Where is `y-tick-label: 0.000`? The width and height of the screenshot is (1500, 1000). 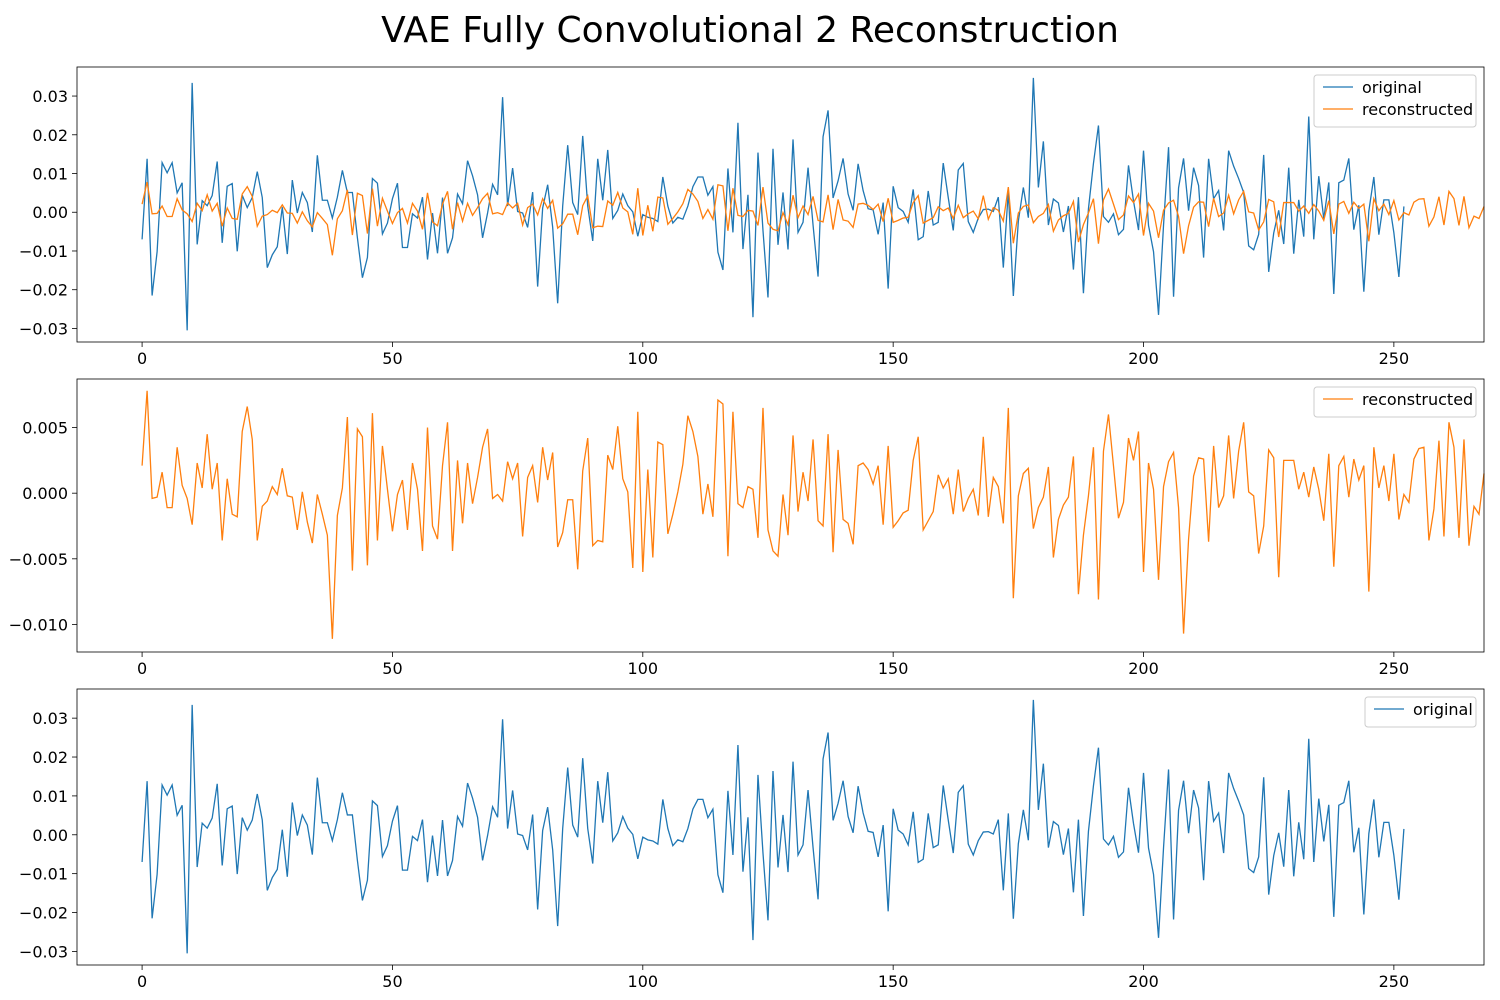
y-tick-label: 0.000 is located at coordinates (45, 493).